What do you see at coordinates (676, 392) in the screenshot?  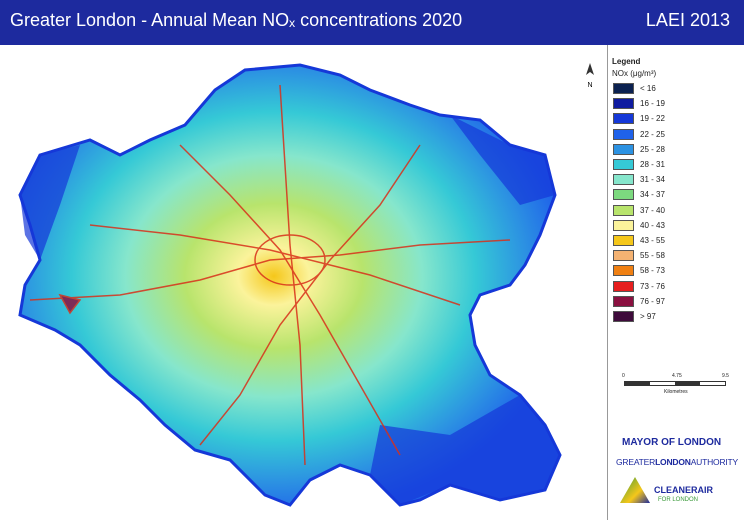 I see `scale-unit: Kilometres` at bounding box center [676, 392].